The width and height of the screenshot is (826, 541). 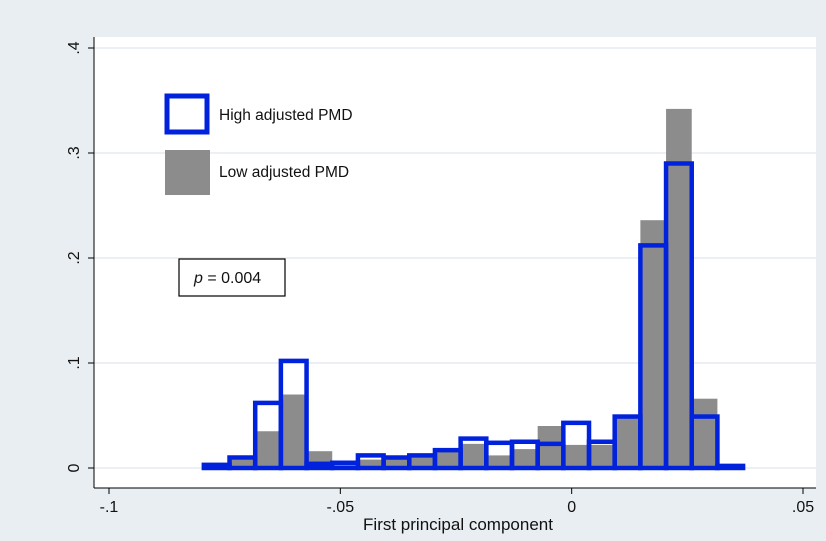 What do you see at coordinates (74, 467) in the screenshot?
I see `y-tick-label-0: 0` at bounding box center [74, 467].